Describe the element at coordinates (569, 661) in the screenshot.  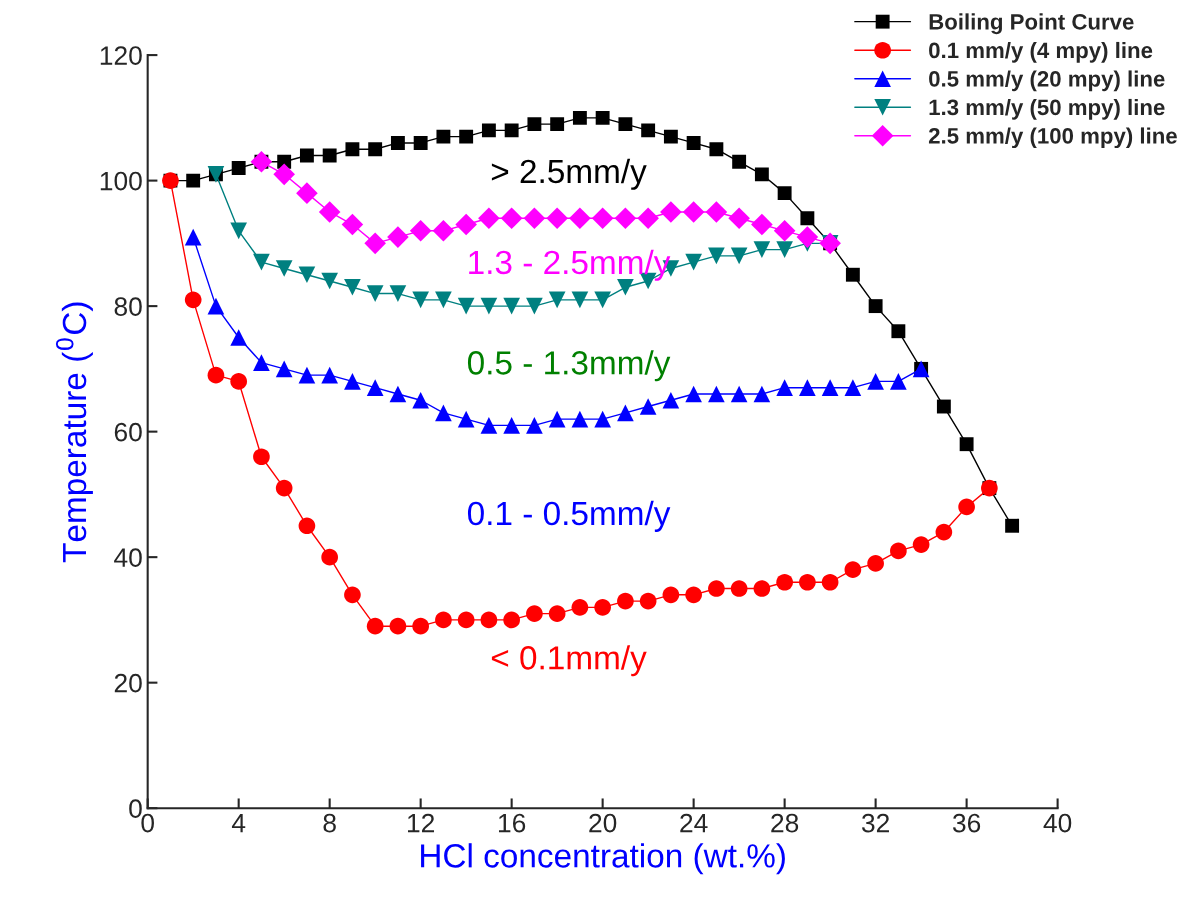
I see `annotation: < 0.1mm/y` at that location.